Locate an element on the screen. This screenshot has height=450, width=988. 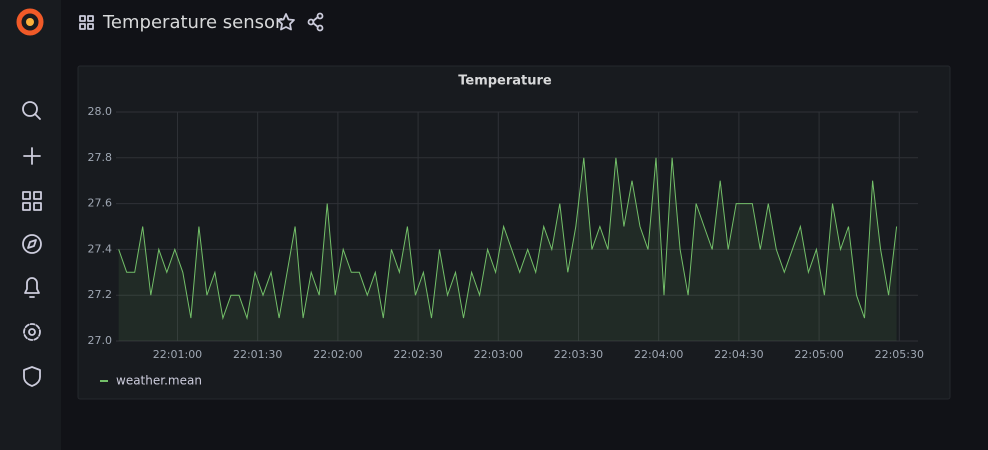
x-tick-label: 22:02:30 is located at coordinates (417, 354).